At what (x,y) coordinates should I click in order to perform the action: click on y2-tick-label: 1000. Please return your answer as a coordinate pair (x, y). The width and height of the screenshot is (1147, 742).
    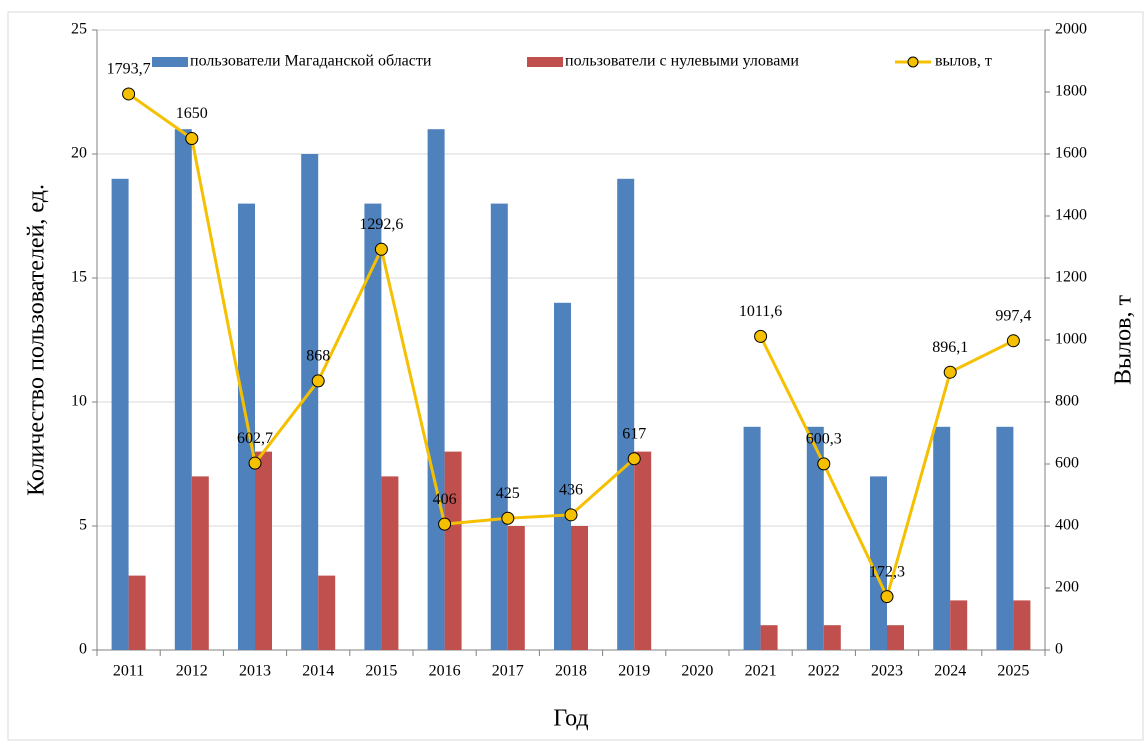
    Looking at the image, I should click on (1071, 339).